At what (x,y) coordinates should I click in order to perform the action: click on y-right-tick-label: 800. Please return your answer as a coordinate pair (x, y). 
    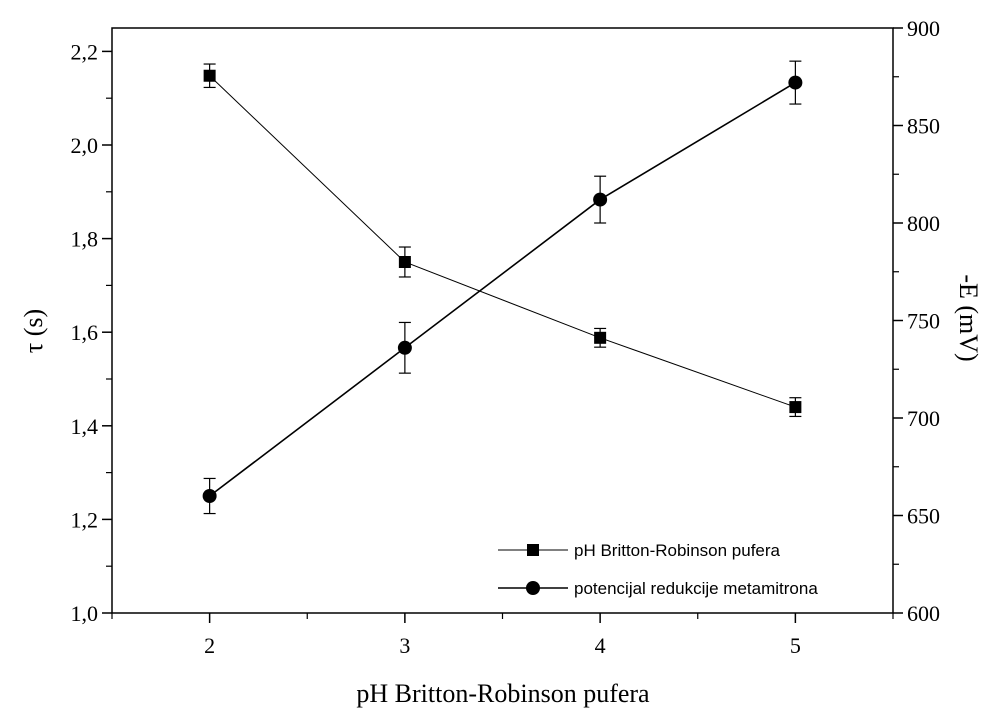
    Looking at the image, I should click on (923, 223).